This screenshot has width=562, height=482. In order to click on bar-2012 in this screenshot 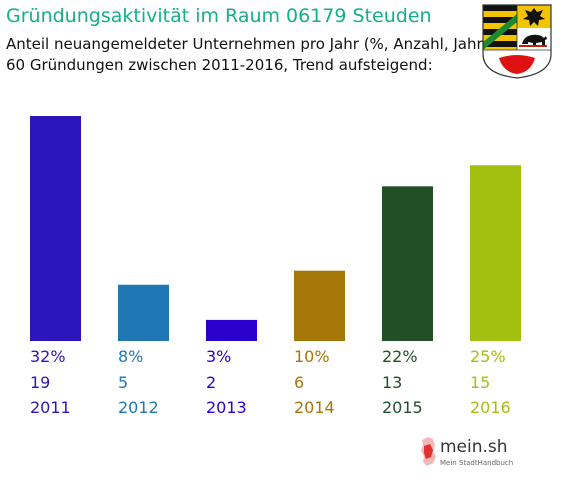, I will do `click(143, 312)`.